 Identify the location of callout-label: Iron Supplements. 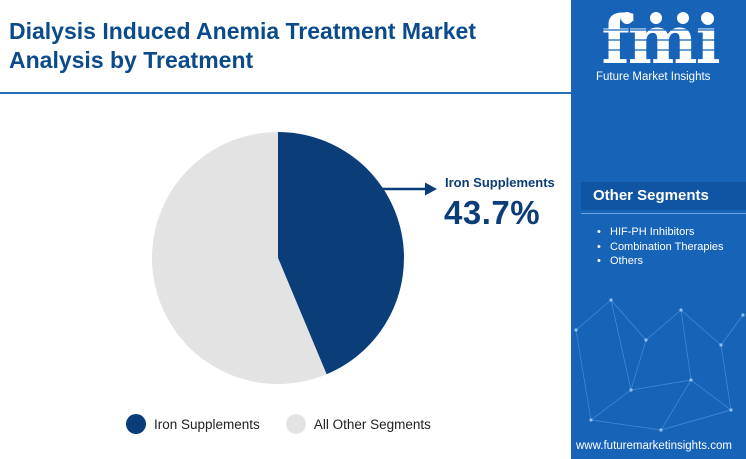
(500, 182).